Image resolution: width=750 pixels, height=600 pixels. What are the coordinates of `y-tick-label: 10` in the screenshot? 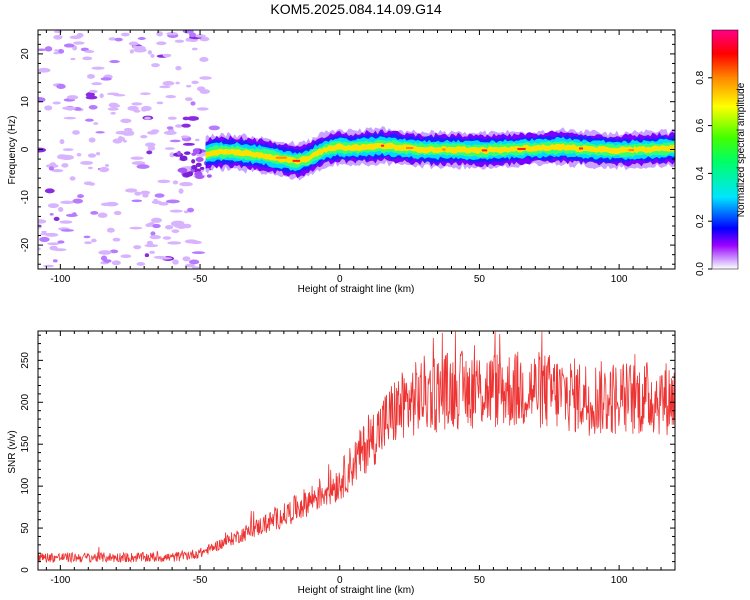 It's located at (25, 102).